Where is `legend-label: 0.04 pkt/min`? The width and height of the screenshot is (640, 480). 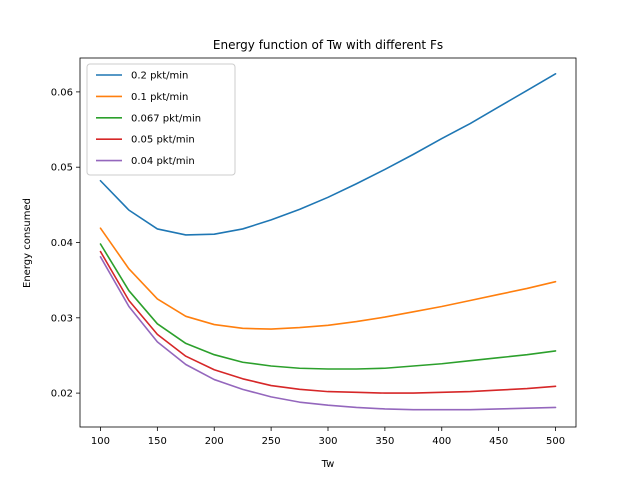
legend-label: 0.04 pkt/min is located at coordinates (163, 161).